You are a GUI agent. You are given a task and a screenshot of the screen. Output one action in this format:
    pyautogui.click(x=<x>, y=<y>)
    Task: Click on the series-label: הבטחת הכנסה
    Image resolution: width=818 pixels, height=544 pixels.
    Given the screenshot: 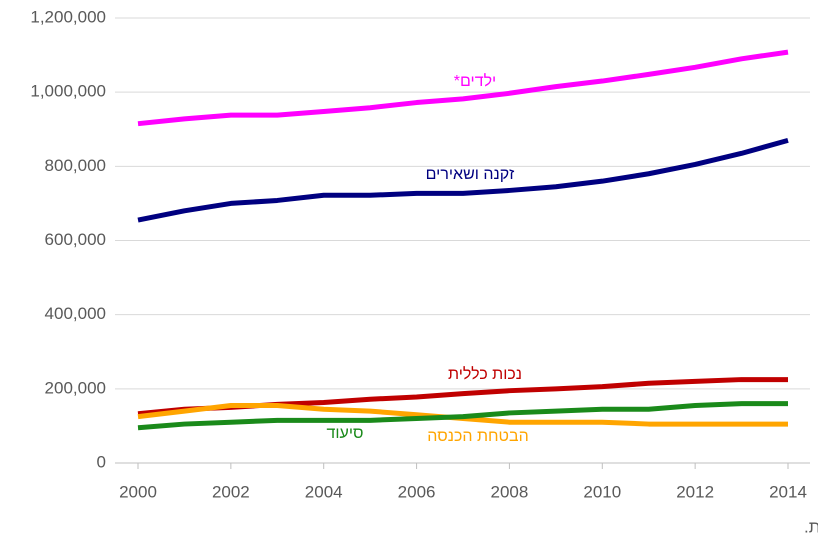 What is the action you would take?
    pyautogui.click(x=477, y=436)
    